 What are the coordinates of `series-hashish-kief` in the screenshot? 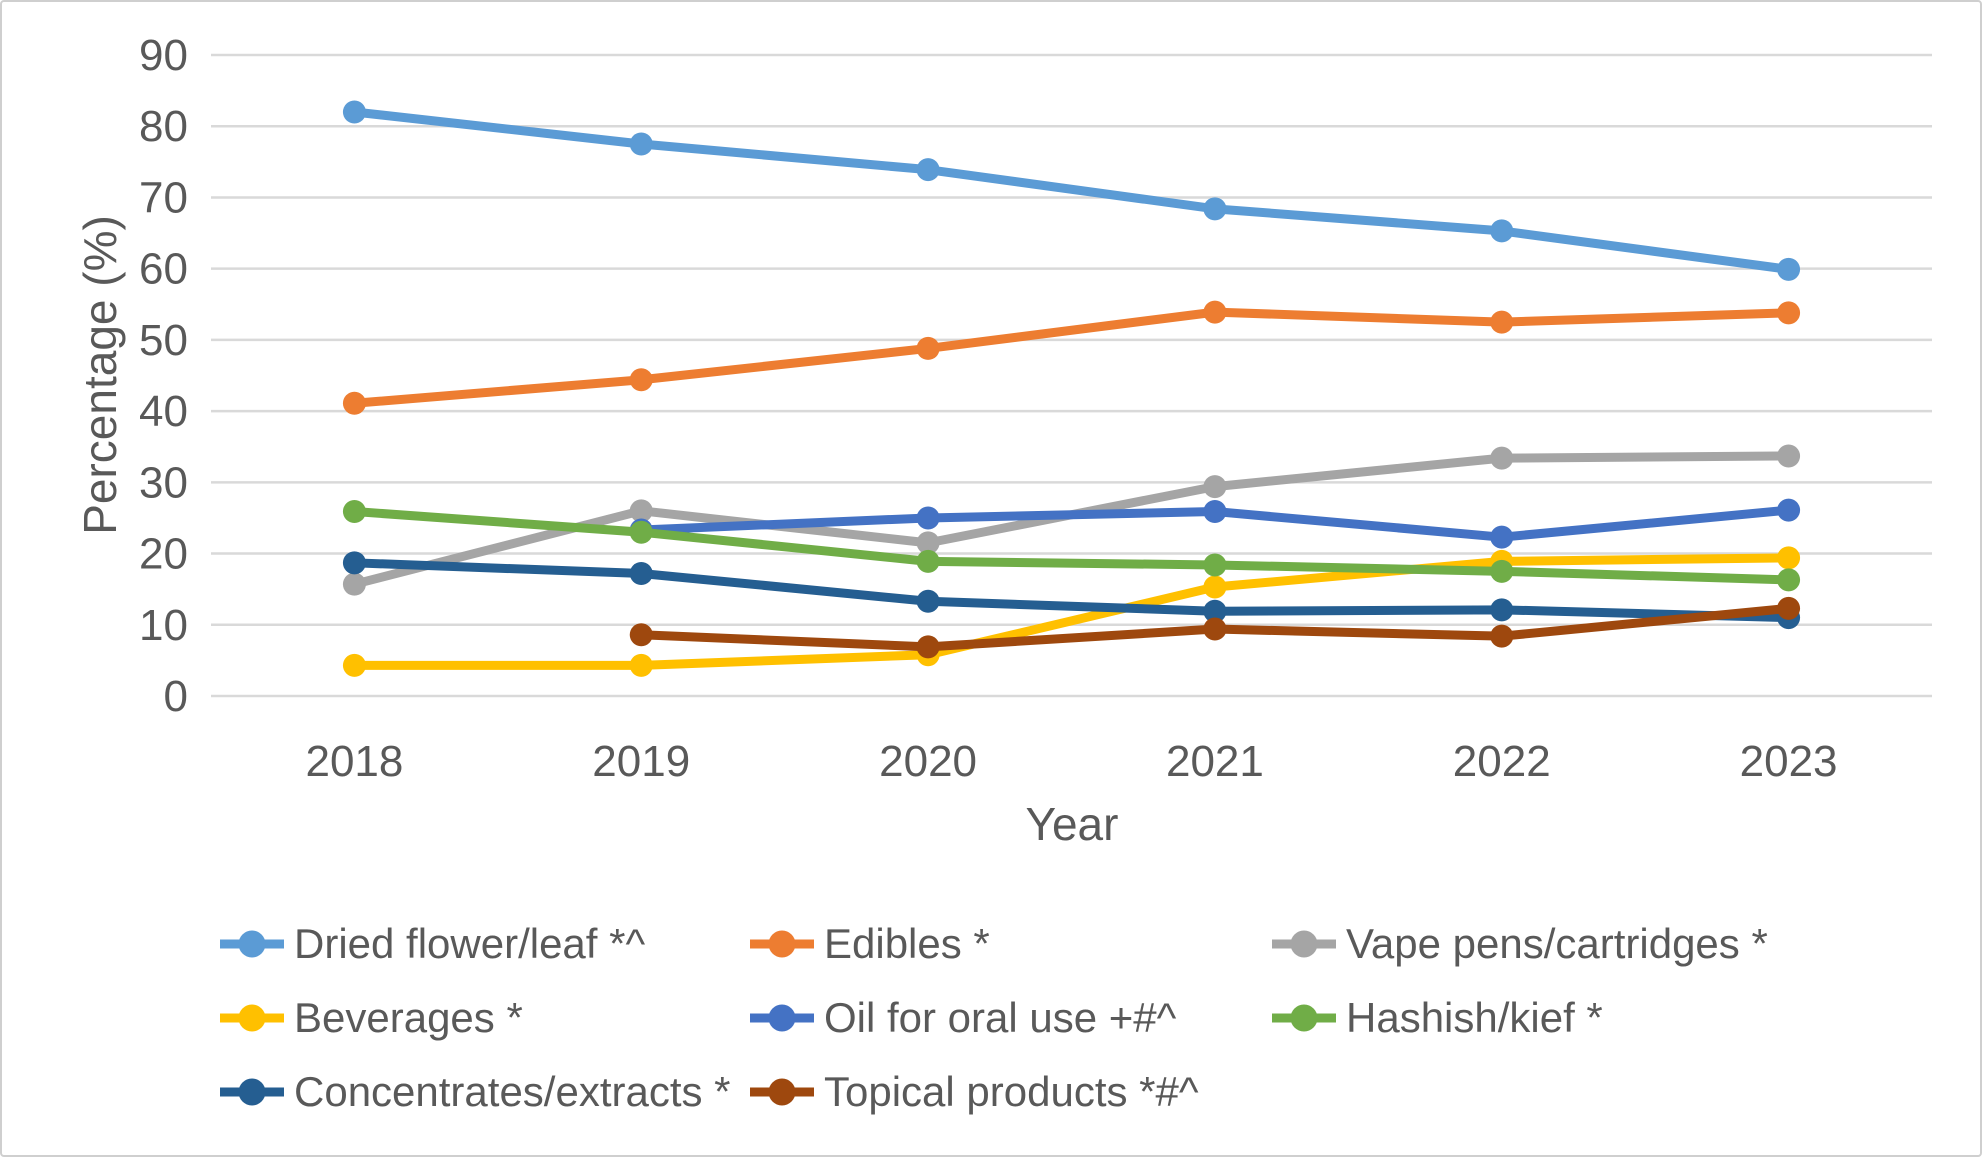 It's located at (1071, 546).